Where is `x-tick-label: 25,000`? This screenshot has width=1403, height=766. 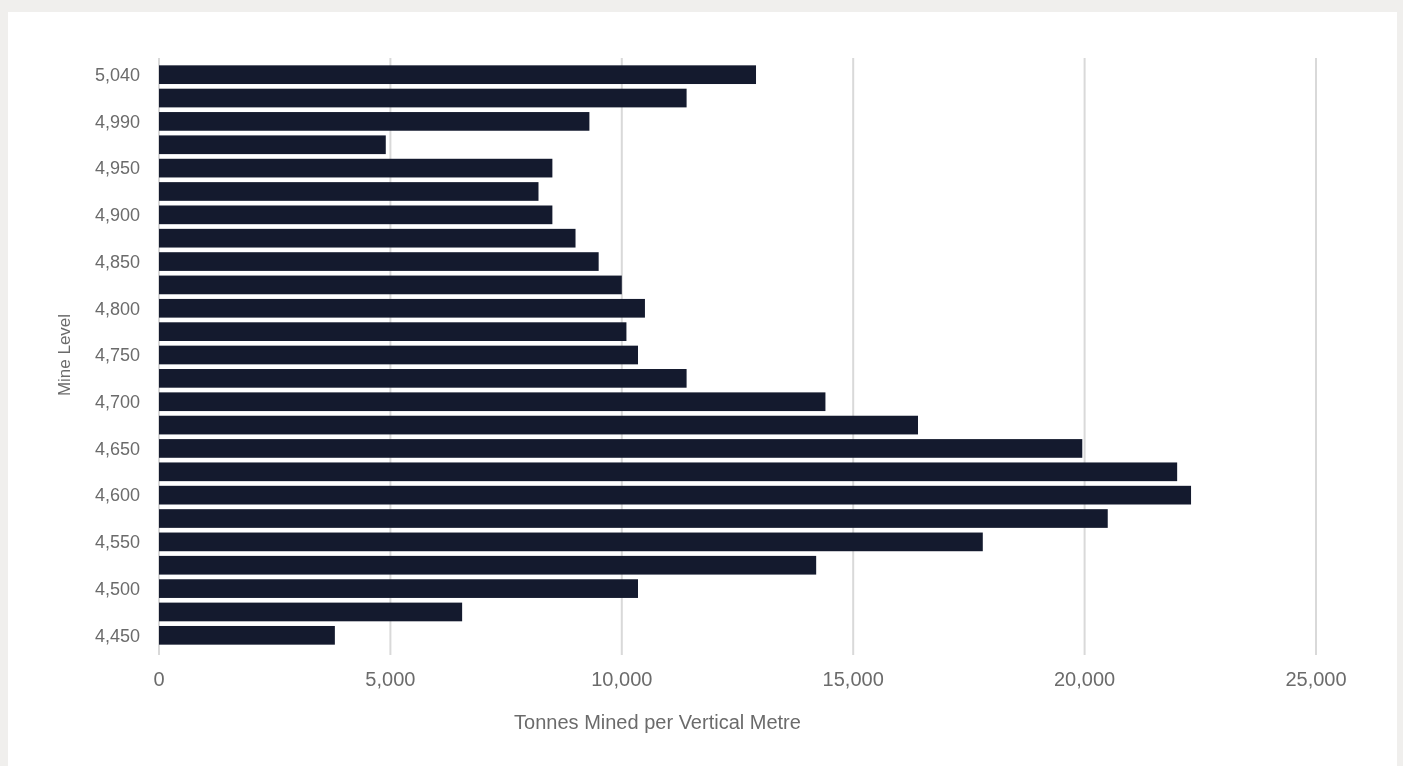
x-tick-label: 25,000 is located at coordinates (1316, 679).